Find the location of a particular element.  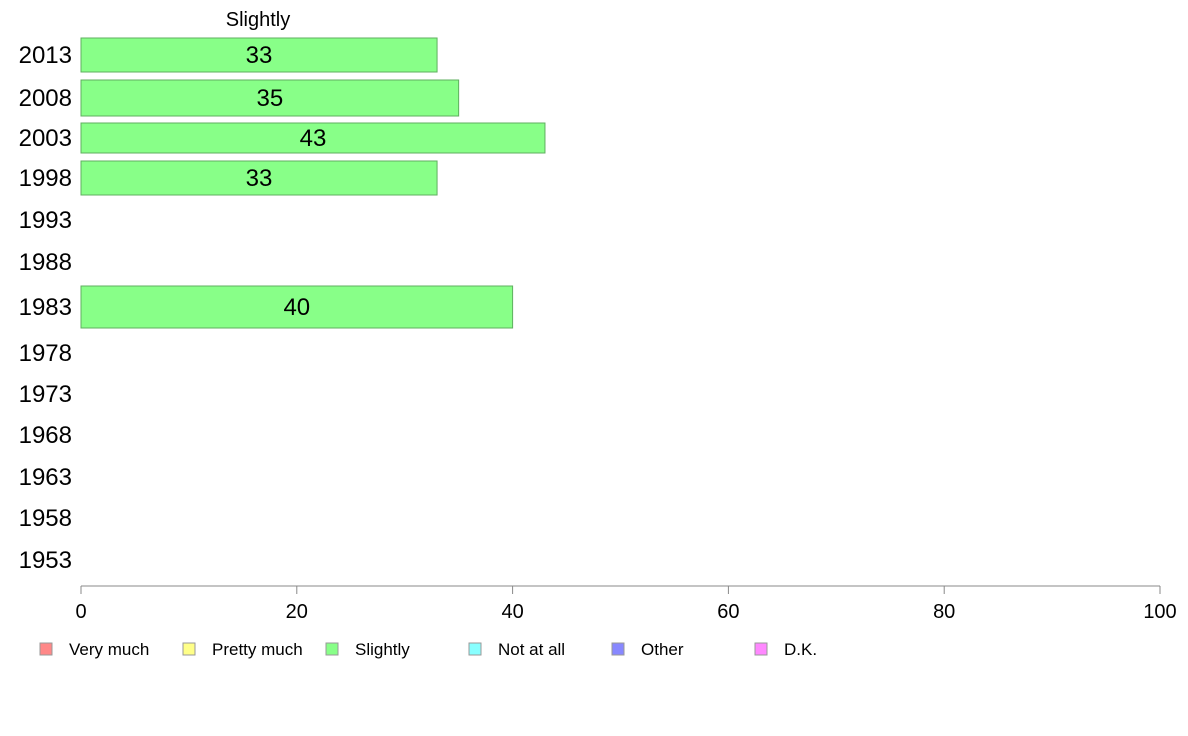

legend-label: Pretty much is located at coordinates (257, 649).